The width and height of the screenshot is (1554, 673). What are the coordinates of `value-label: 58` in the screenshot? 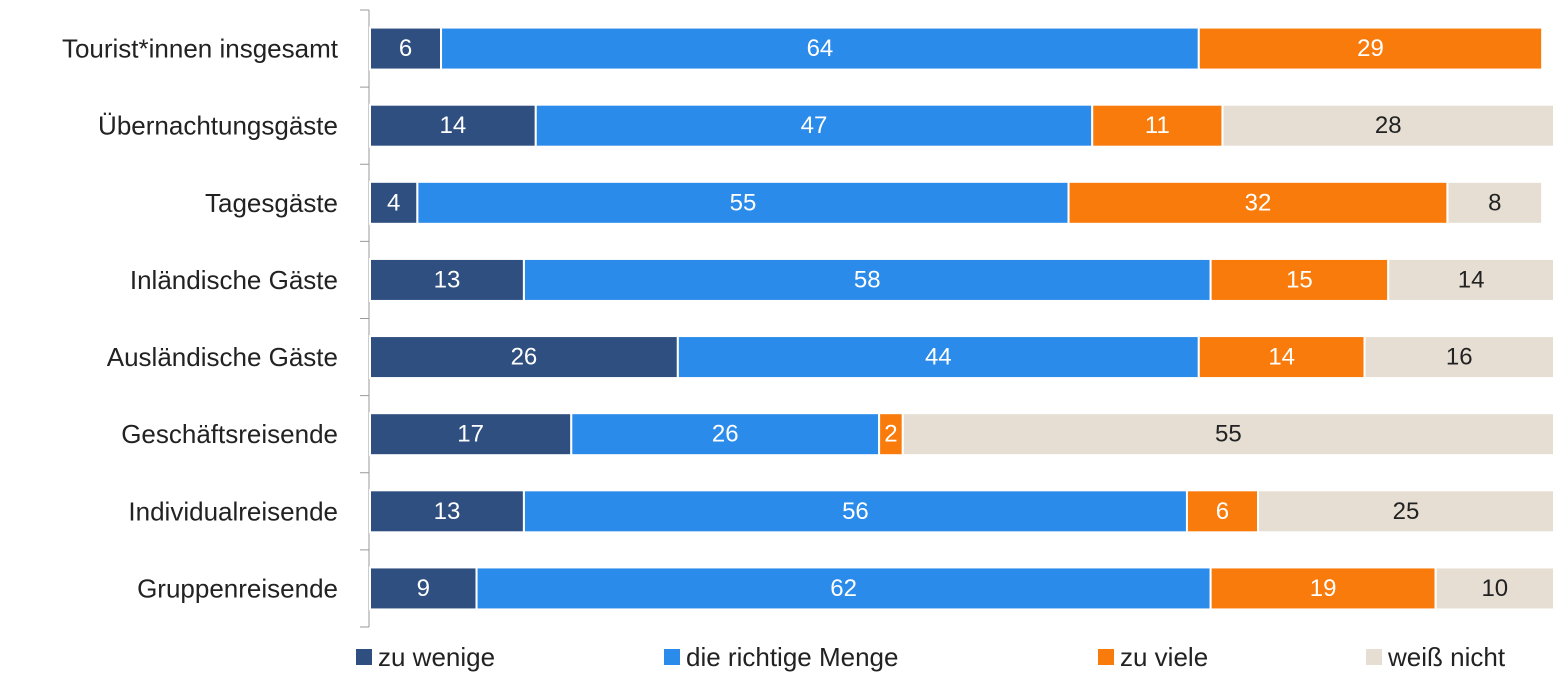 It's located at (867, 279).